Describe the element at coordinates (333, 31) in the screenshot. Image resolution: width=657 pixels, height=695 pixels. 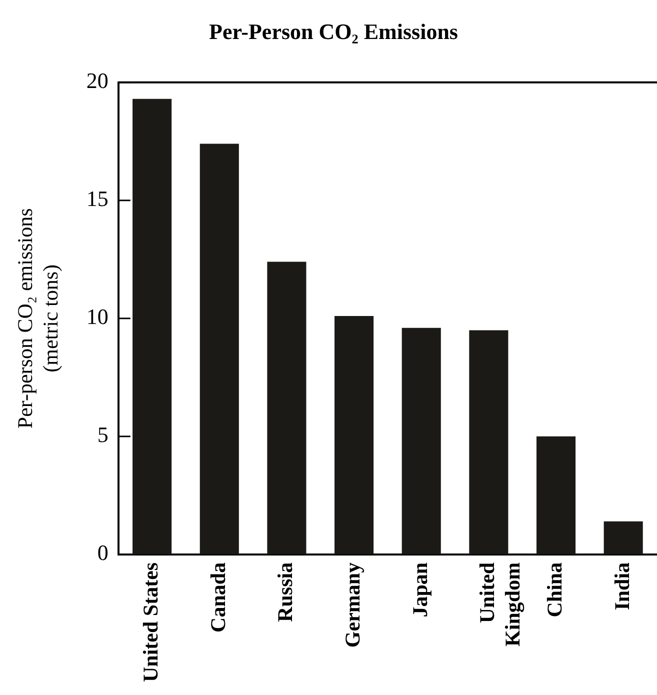
I see `chart-title: Per-Person CO₂ Emissions` at that location.